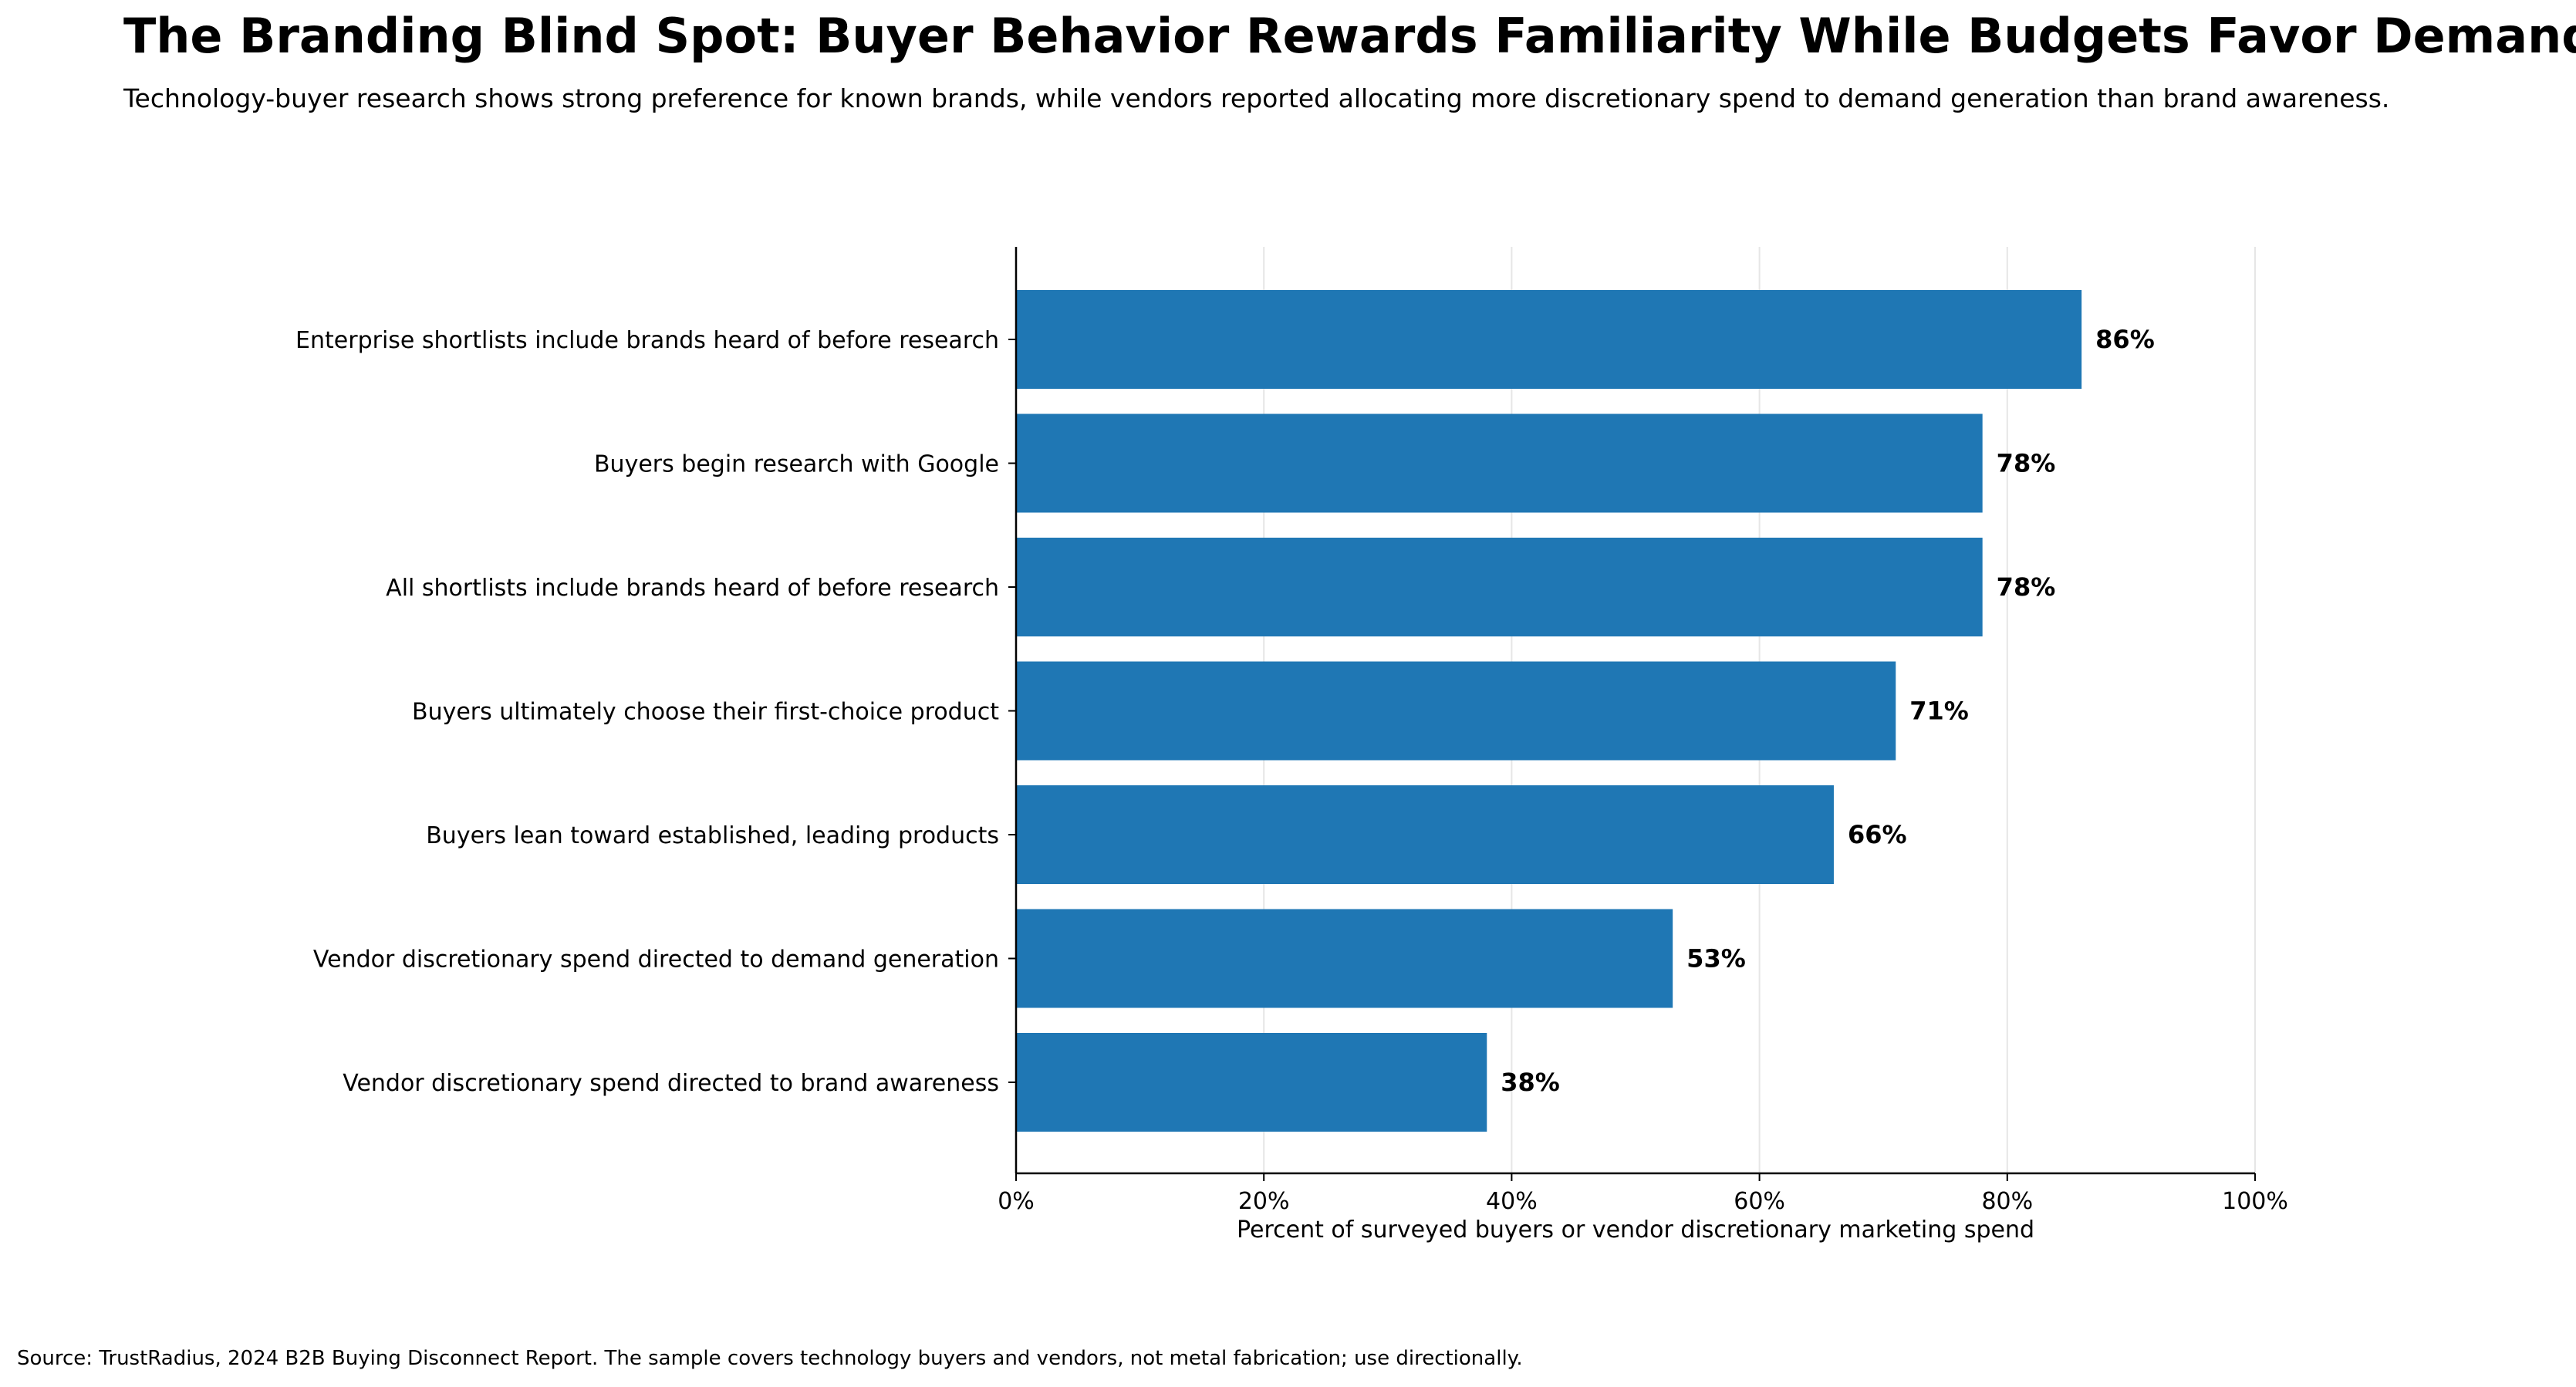 This screenshot has width=2576, height=1387. I want to click on data-label: 86%, so click(2125, 339).